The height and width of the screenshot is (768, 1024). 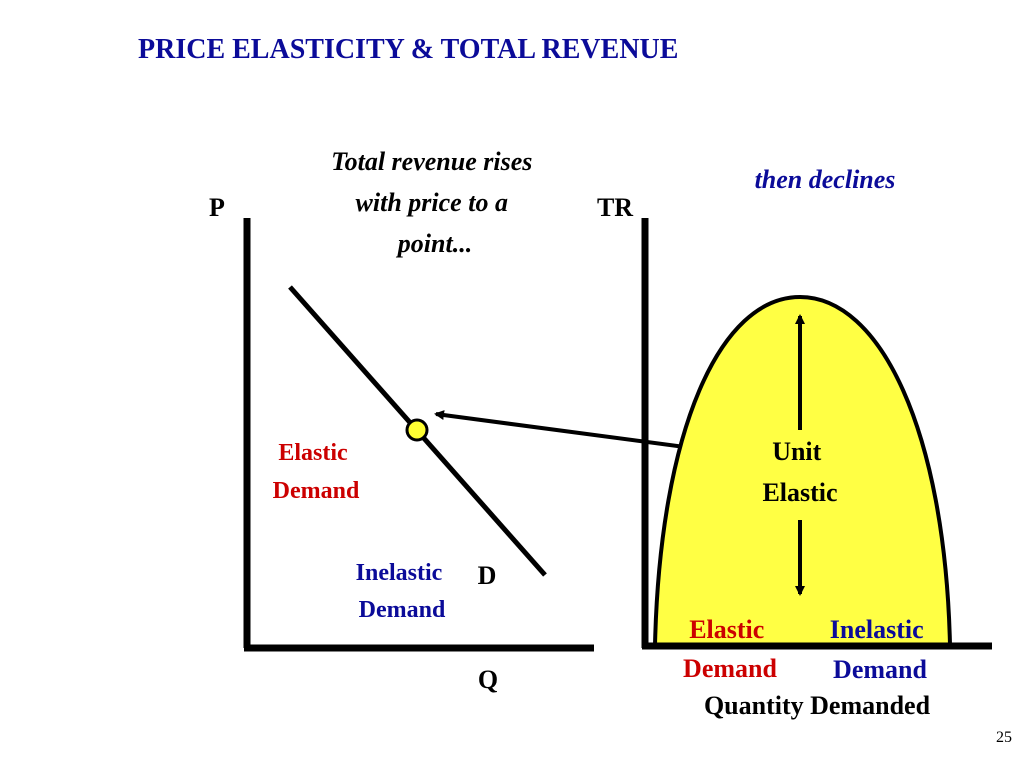 What do you see at coordinates (615, 207) in the screenshot?
I see `axis-label: TR` at bounding box center [615, 207].